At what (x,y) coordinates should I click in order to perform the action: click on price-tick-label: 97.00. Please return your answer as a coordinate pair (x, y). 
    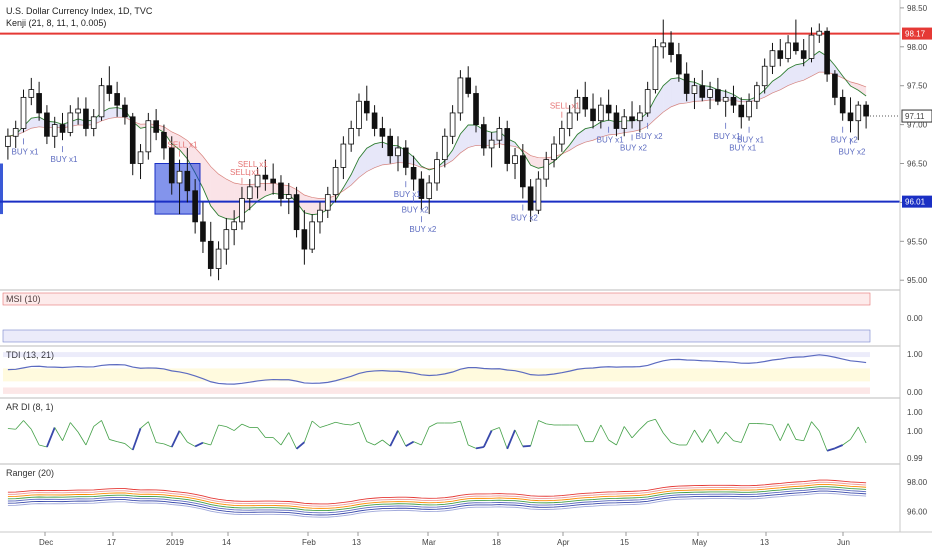
    Looking at the image, I should click on (917, 125).